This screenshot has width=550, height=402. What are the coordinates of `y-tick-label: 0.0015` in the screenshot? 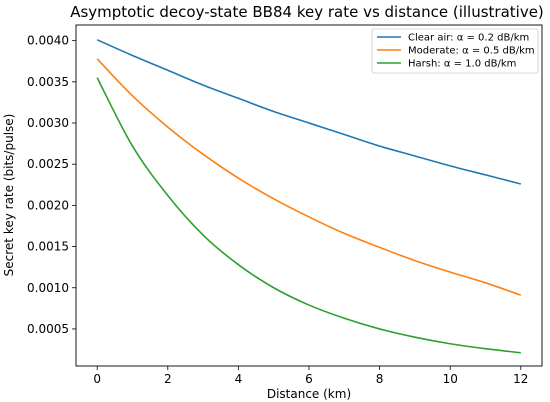 It's located at (48, 247).